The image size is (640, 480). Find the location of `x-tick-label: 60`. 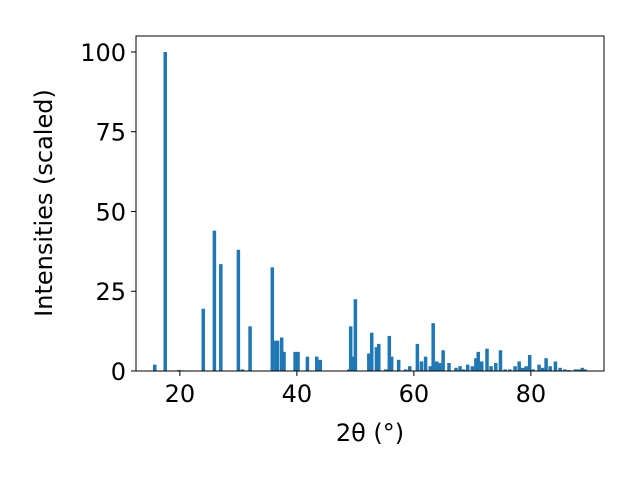

x-tick-label: 60 is located at coordinates (414, 394).